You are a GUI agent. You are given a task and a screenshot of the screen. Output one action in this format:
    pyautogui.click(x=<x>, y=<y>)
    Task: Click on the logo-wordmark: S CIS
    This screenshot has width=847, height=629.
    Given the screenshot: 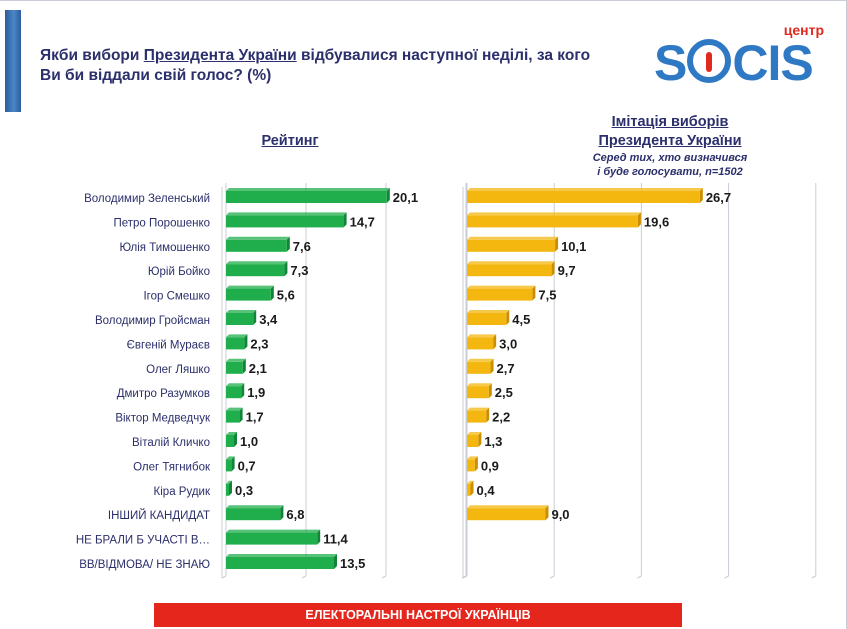 What is the action you would take?
    pyautogui.click(x=734, y=63)
    